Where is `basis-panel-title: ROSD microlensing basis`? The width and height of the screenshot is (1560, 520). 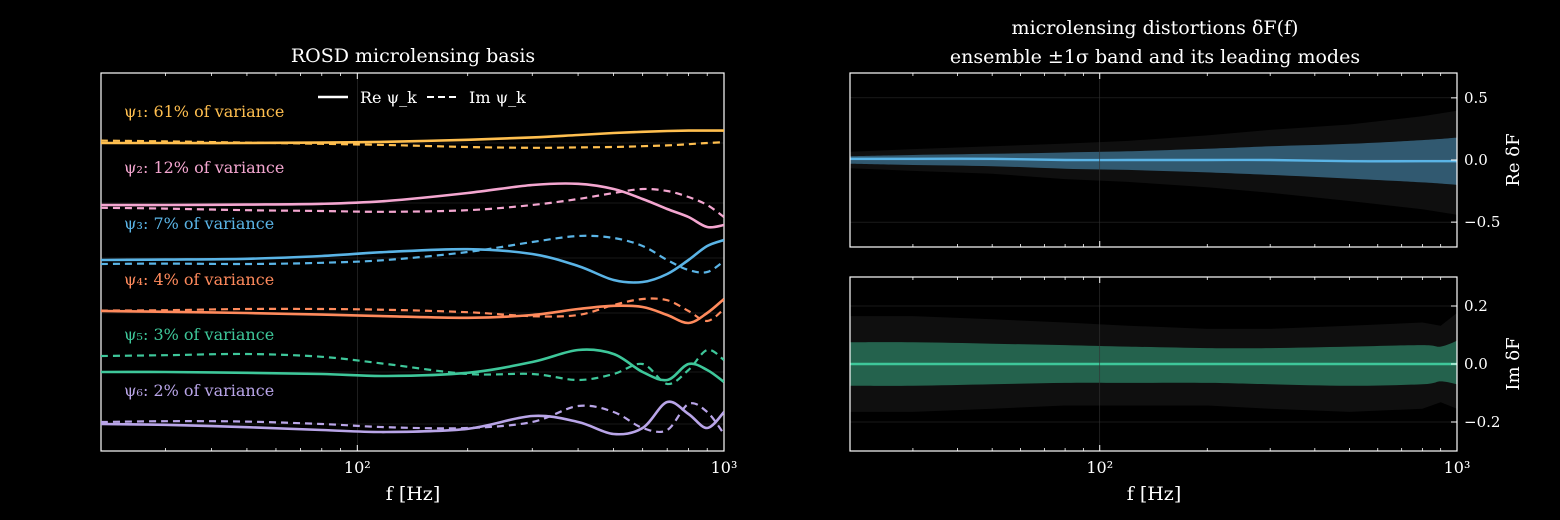 basis-panel-title: ROSD microlensing basis is located at coordinates (413, 56).